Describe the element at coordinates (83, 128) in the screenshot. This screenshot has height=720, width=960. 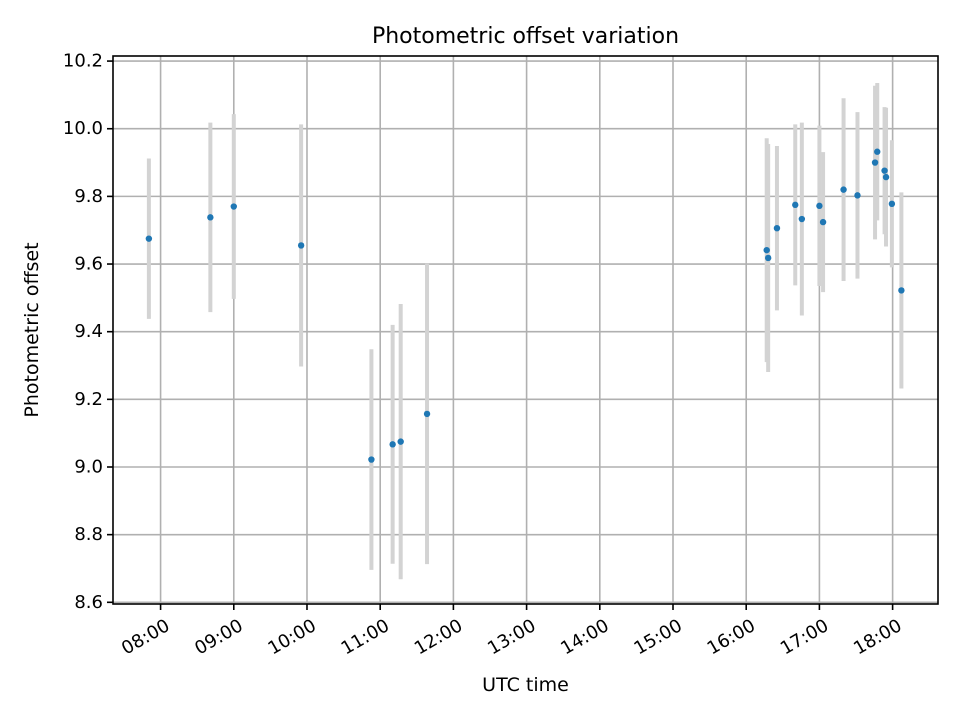
I see `y-tick-label: 10.0` at that location.